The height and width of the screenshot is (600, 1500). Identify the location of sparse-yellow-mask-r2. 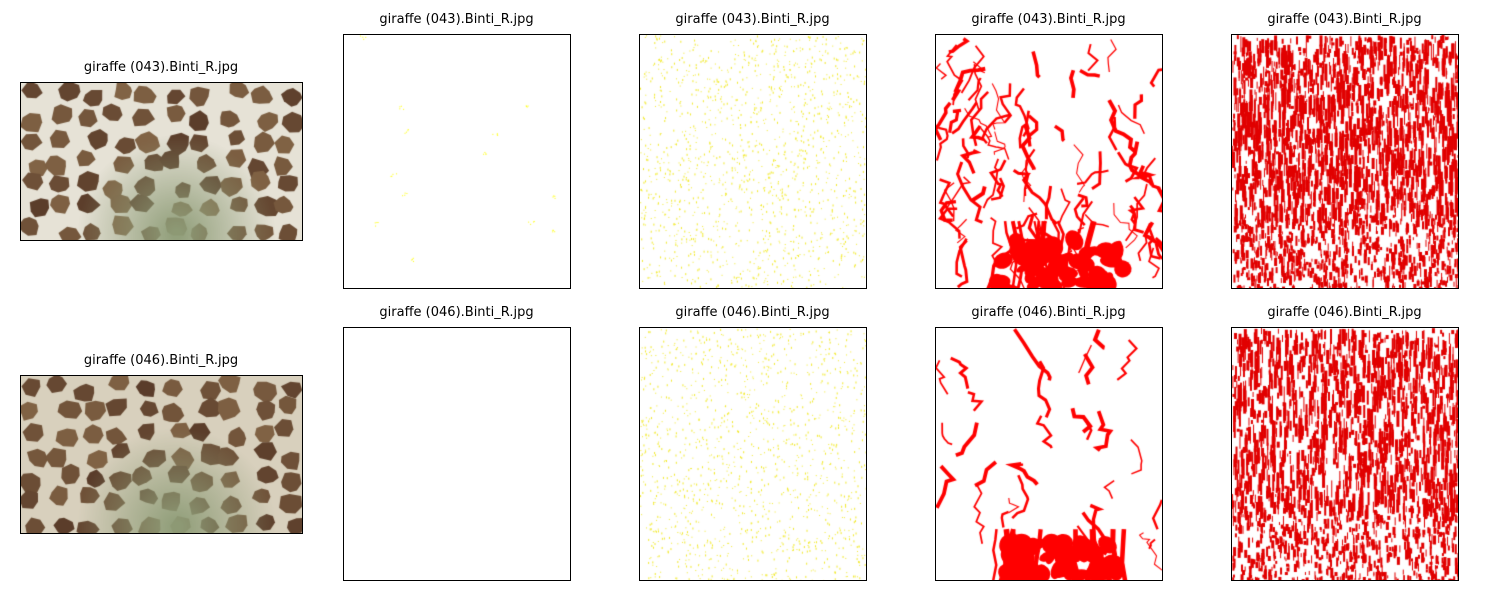
(457, 454).